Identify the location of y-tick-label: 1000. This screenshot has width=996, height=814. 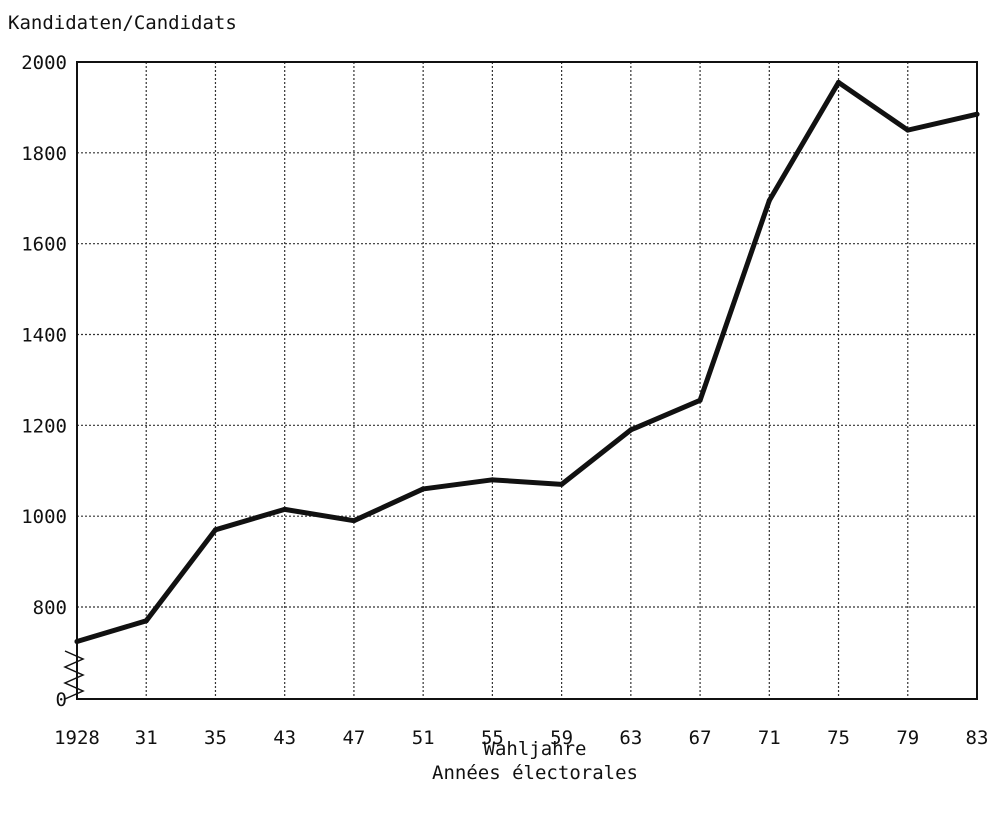
(44, 517).